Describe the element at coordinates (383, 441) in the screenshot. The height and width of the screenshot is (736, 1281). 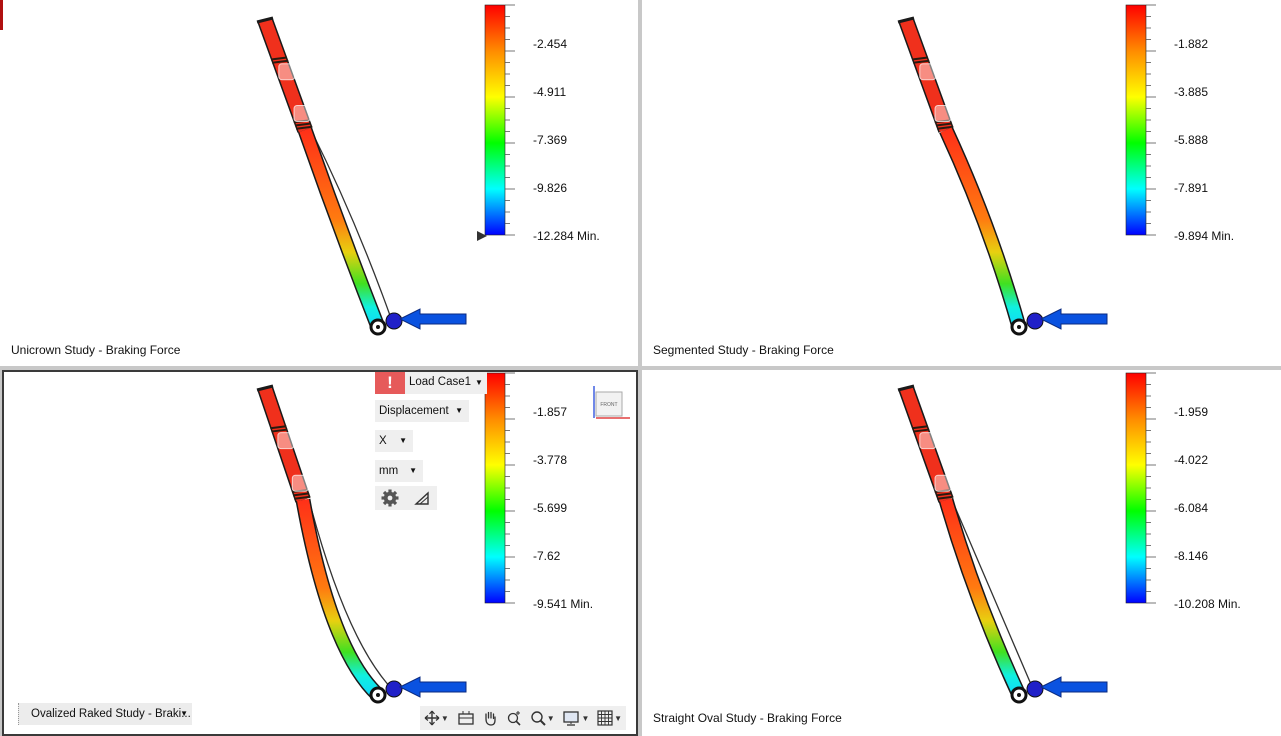
I see `component-value: X` at that location.